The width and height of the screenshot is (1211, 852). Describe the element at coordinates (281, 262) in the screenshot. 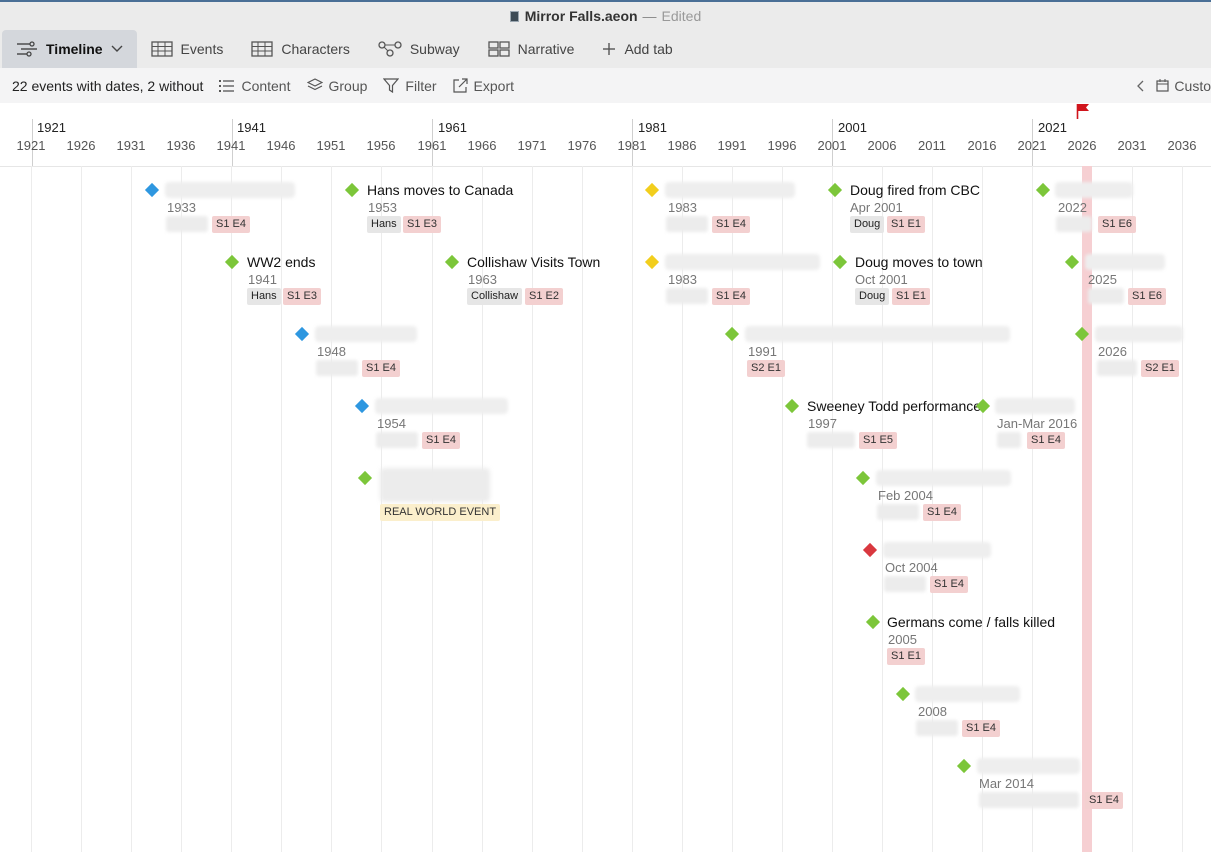

I see `event-title: WW2 ends` at that location.